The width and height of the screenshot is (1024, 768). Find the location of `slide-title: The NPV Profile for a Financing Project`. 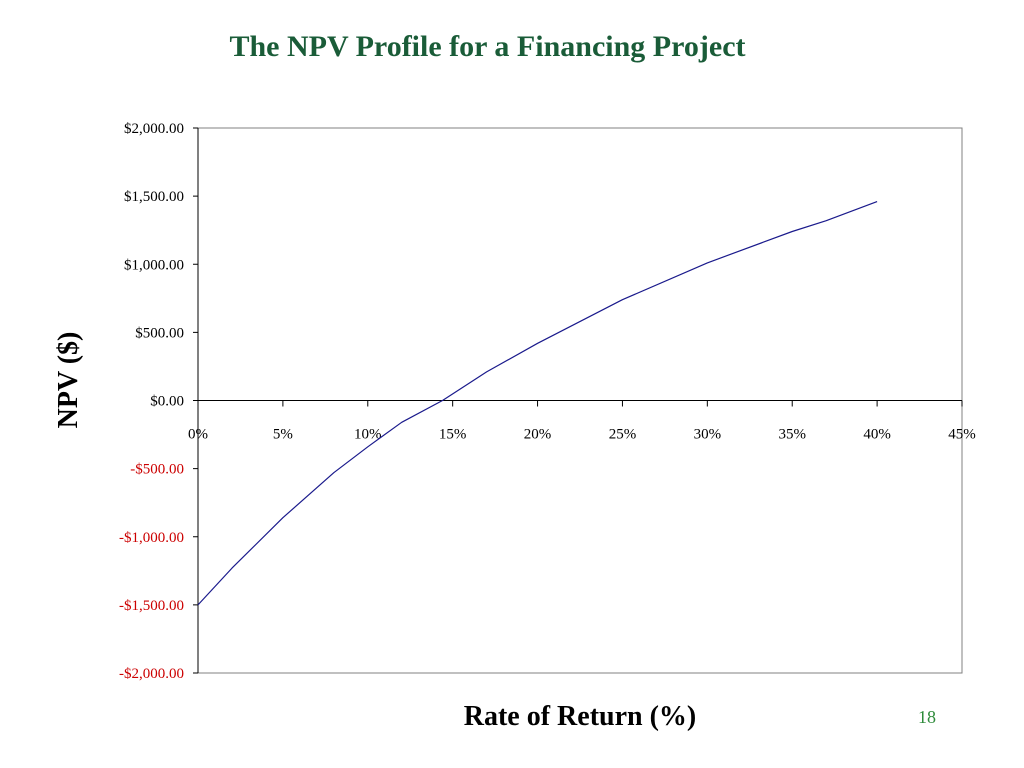

slide-title: The NPV Profile for a Financing Project is located at coordinates (487, 46).